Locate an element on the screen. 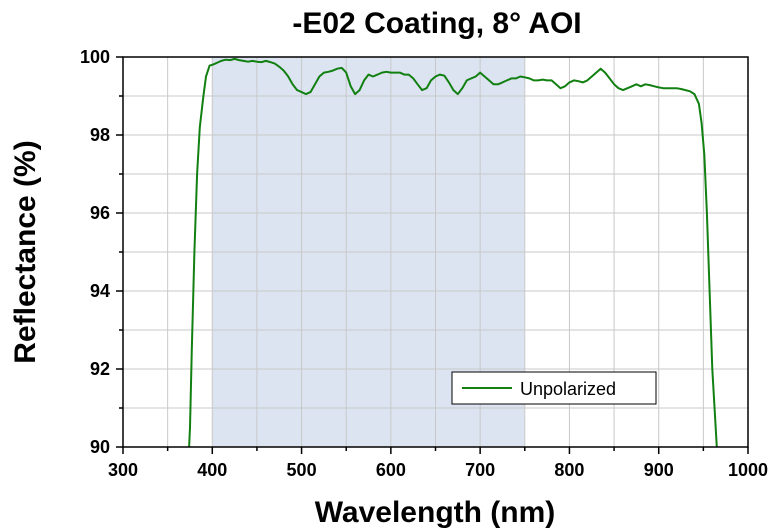 This screenshot has width=780, height=530. x-tick-label: 700 is located at coordinates (480, 470).